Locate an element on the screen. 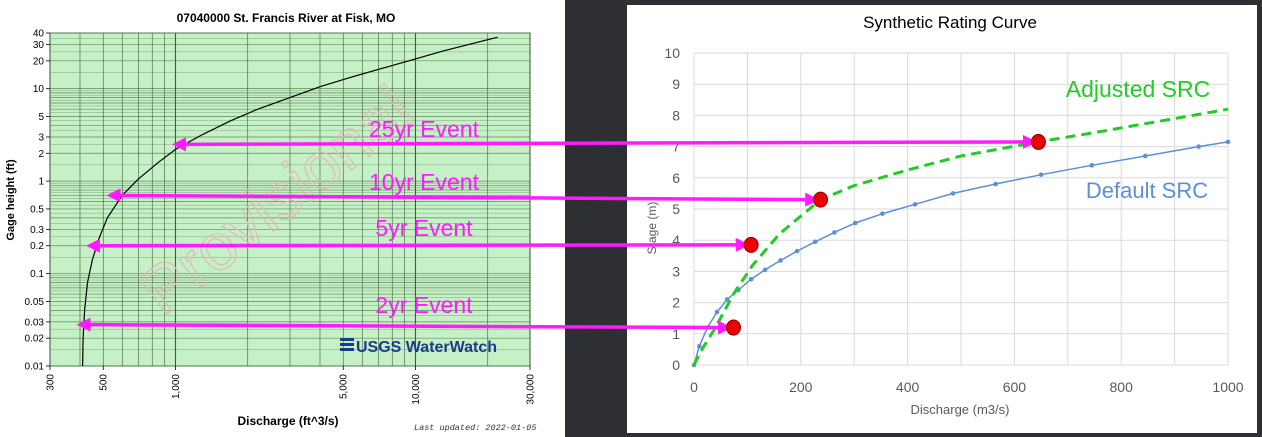 This screenshot has width=1262, height=437. right-x-tick-label: 1000 is located at coordinates (1227, 387).